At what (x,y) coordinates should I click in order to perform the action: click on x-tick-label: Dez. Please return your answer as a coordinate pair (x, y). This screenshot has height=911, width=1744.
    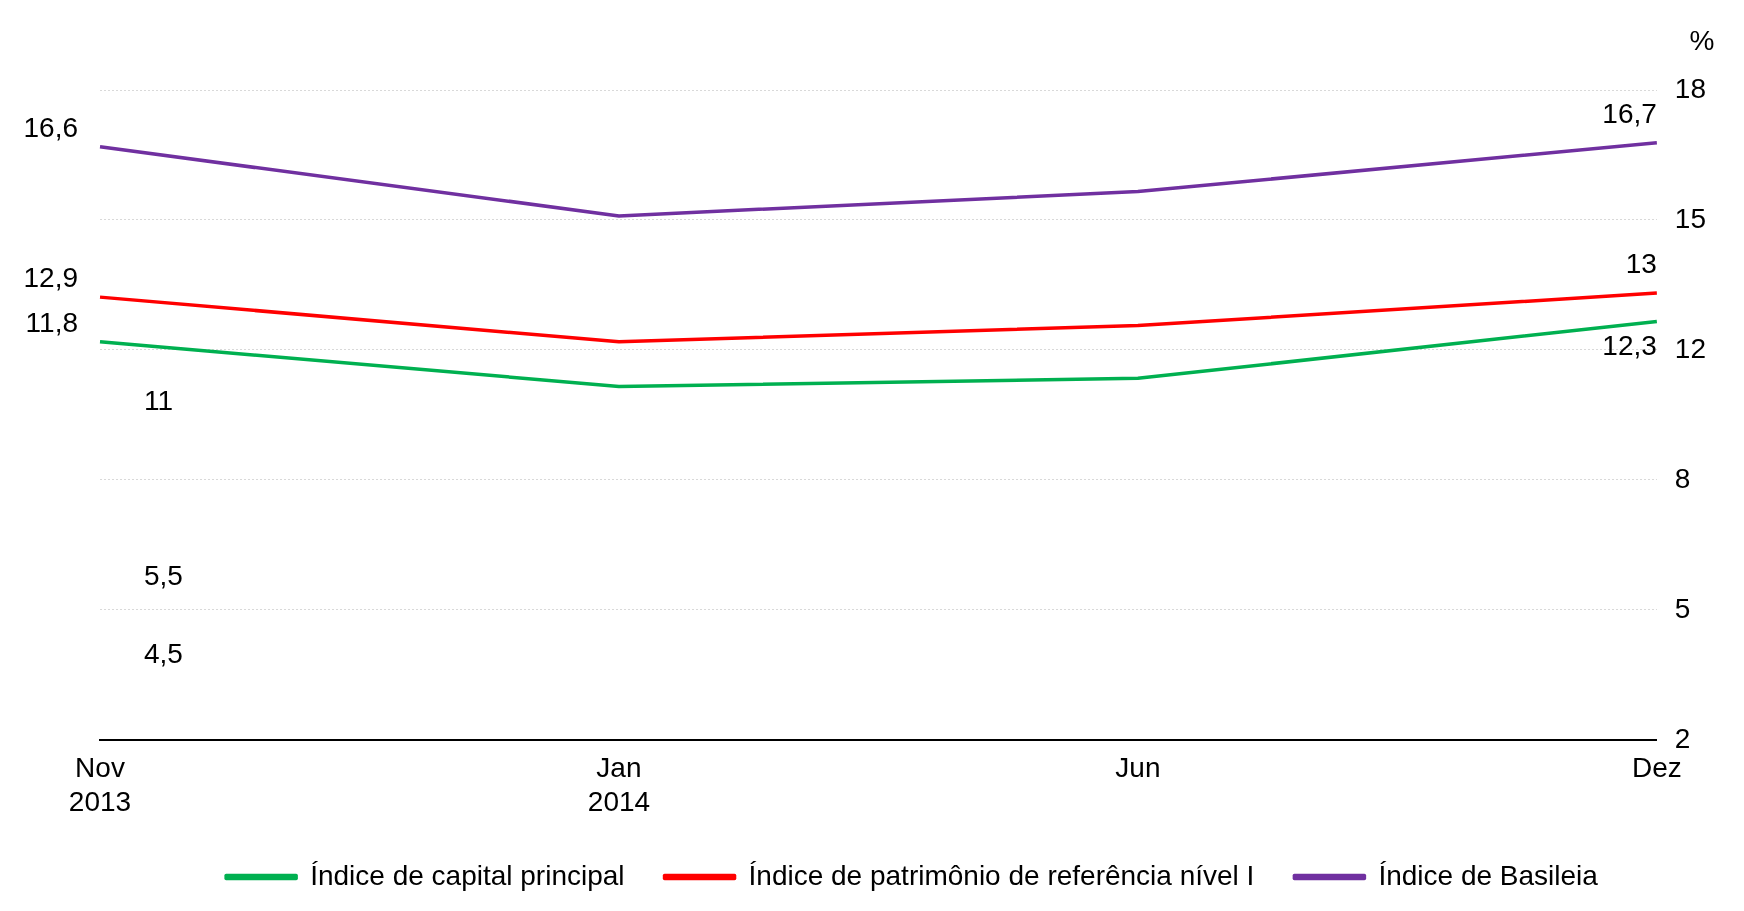
    Looking at the image, I should click on (1656, 768).